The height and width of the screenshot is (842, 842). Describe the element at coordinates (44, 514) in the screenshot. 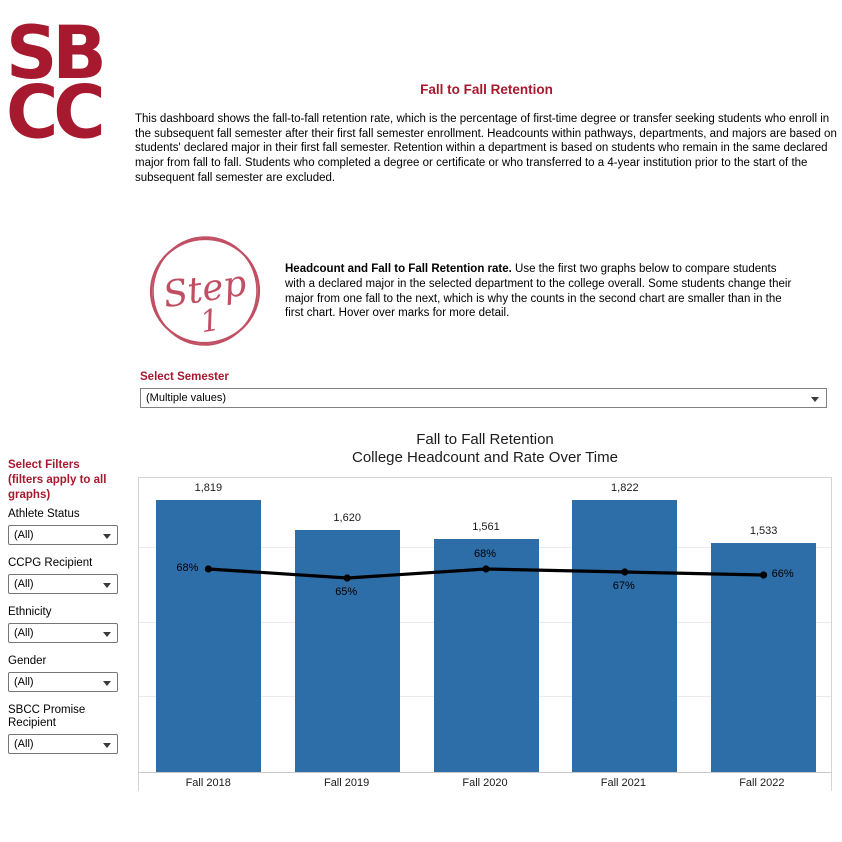

I see `filter-label: Athlete Status` at that location.